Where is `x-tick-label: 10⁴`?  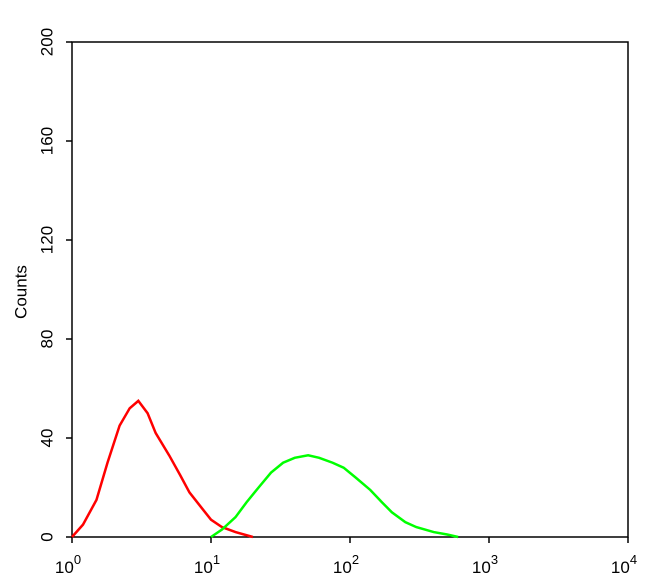
x-tick-label: 10⁴ is located at coordinates (624, 564).